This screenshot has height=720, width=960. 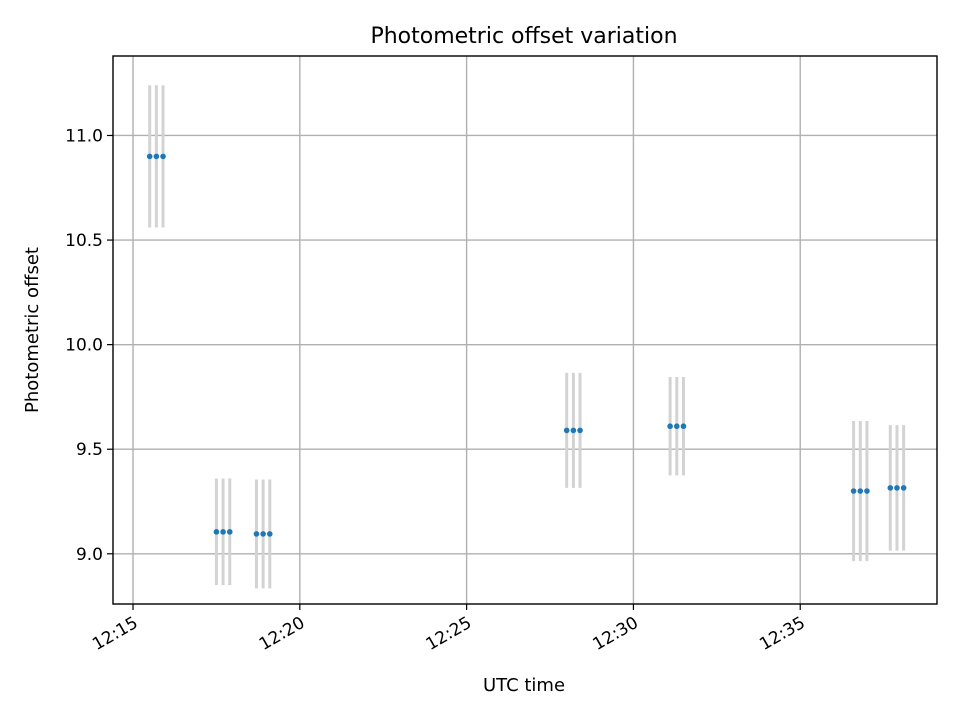 What do you see at coordinates (115, 634) in the screenshot?
I see `x-tick-label: 12:15` at bounding box center [115, 634].